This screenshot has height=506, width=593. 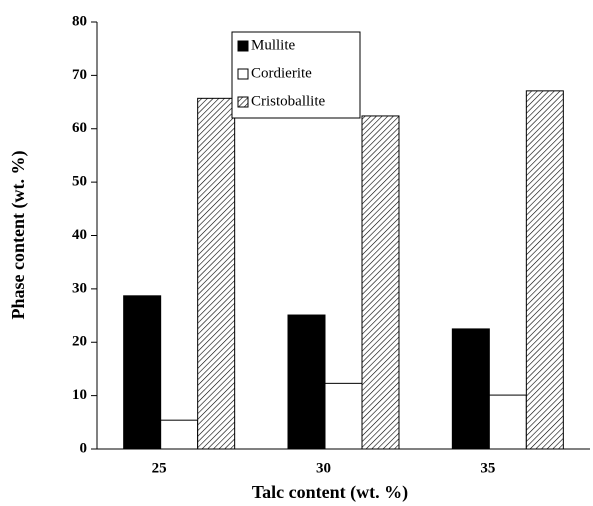 I want to click on x-tick-label: 25, so click(x=159, y=468).